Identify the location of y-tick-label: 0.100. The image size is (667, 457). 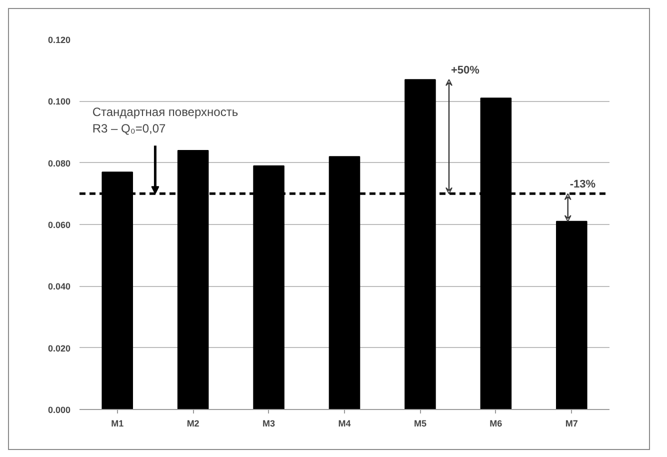
(59, 101).